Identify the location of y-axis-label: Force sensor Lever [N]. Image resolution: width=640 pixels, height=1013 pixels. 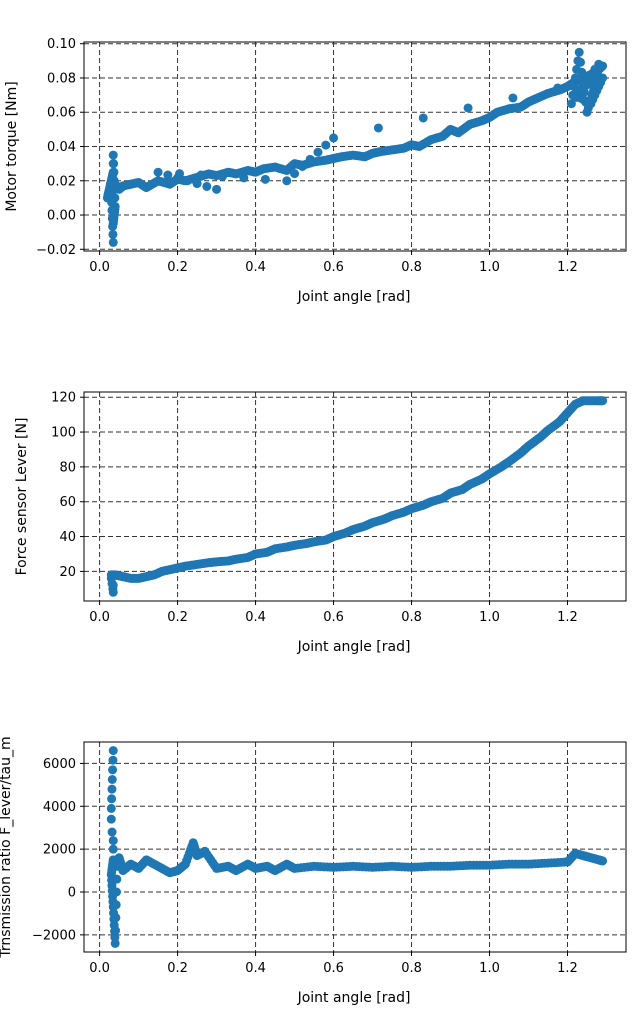
(22, 497).